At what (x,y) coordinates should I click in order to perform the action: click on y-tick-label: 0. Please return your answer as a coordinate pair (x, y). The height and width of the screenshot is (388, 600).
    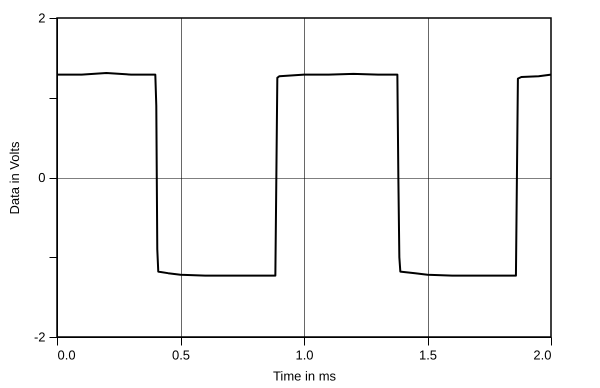
    Looking at the image, I should click on (42, 177).